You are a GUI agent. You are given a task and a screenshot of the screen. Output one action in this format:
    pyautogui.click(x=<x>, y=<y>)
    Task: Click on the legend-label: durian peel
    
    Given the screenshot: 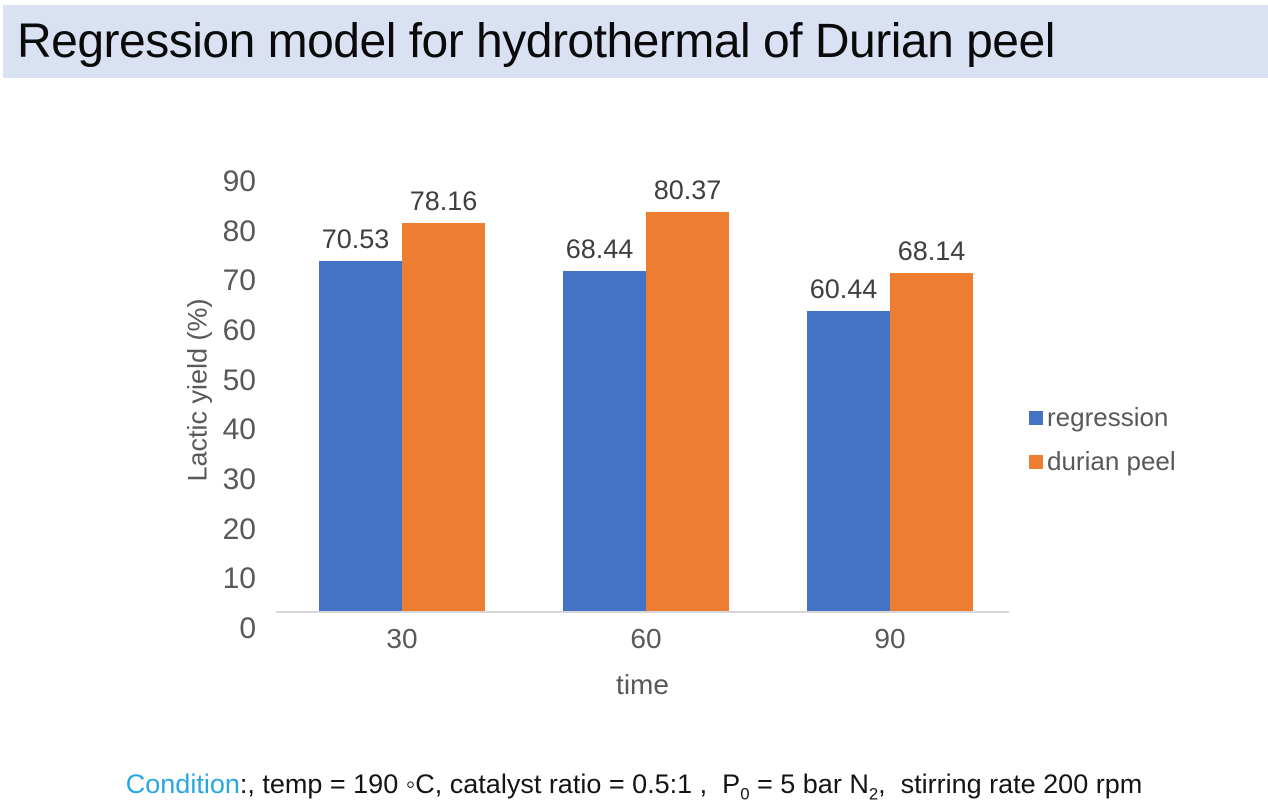 What is the action you would take?
    pyautogui.click(x=1111, y=461)
    